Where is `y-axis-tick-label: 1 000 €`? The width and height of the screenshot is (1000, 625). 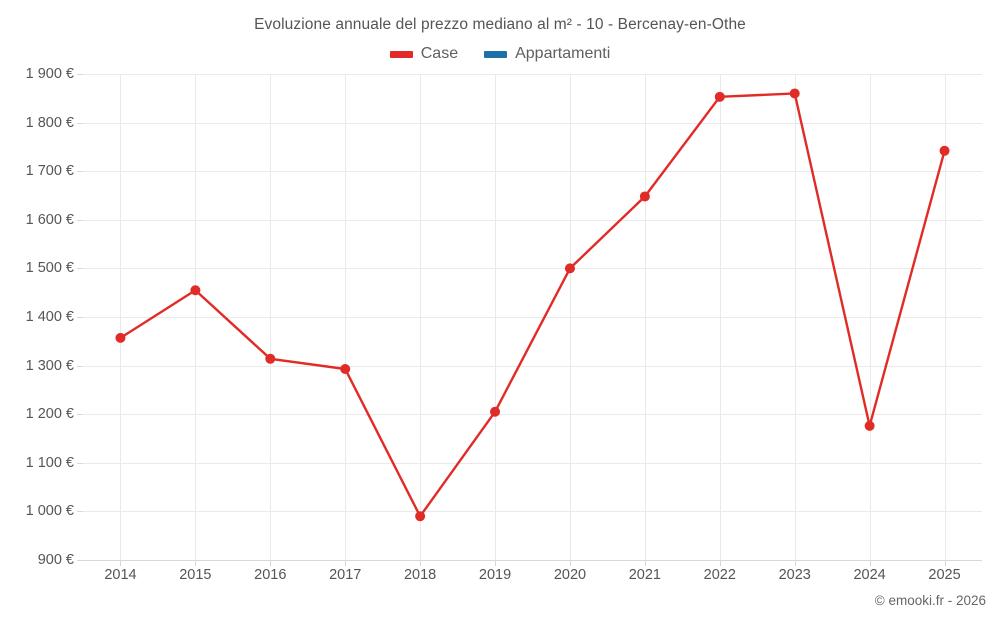 y-axis-tick-label: 1 000 € is located at coordinates (49, 511).